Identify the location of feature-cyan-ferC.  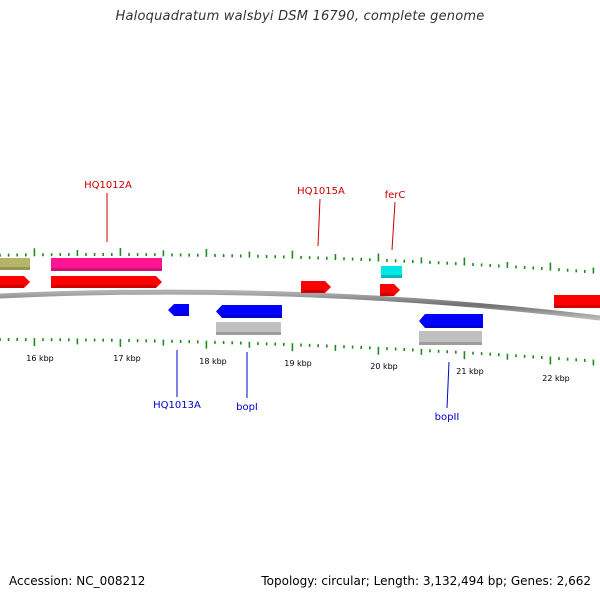
(391, 272).